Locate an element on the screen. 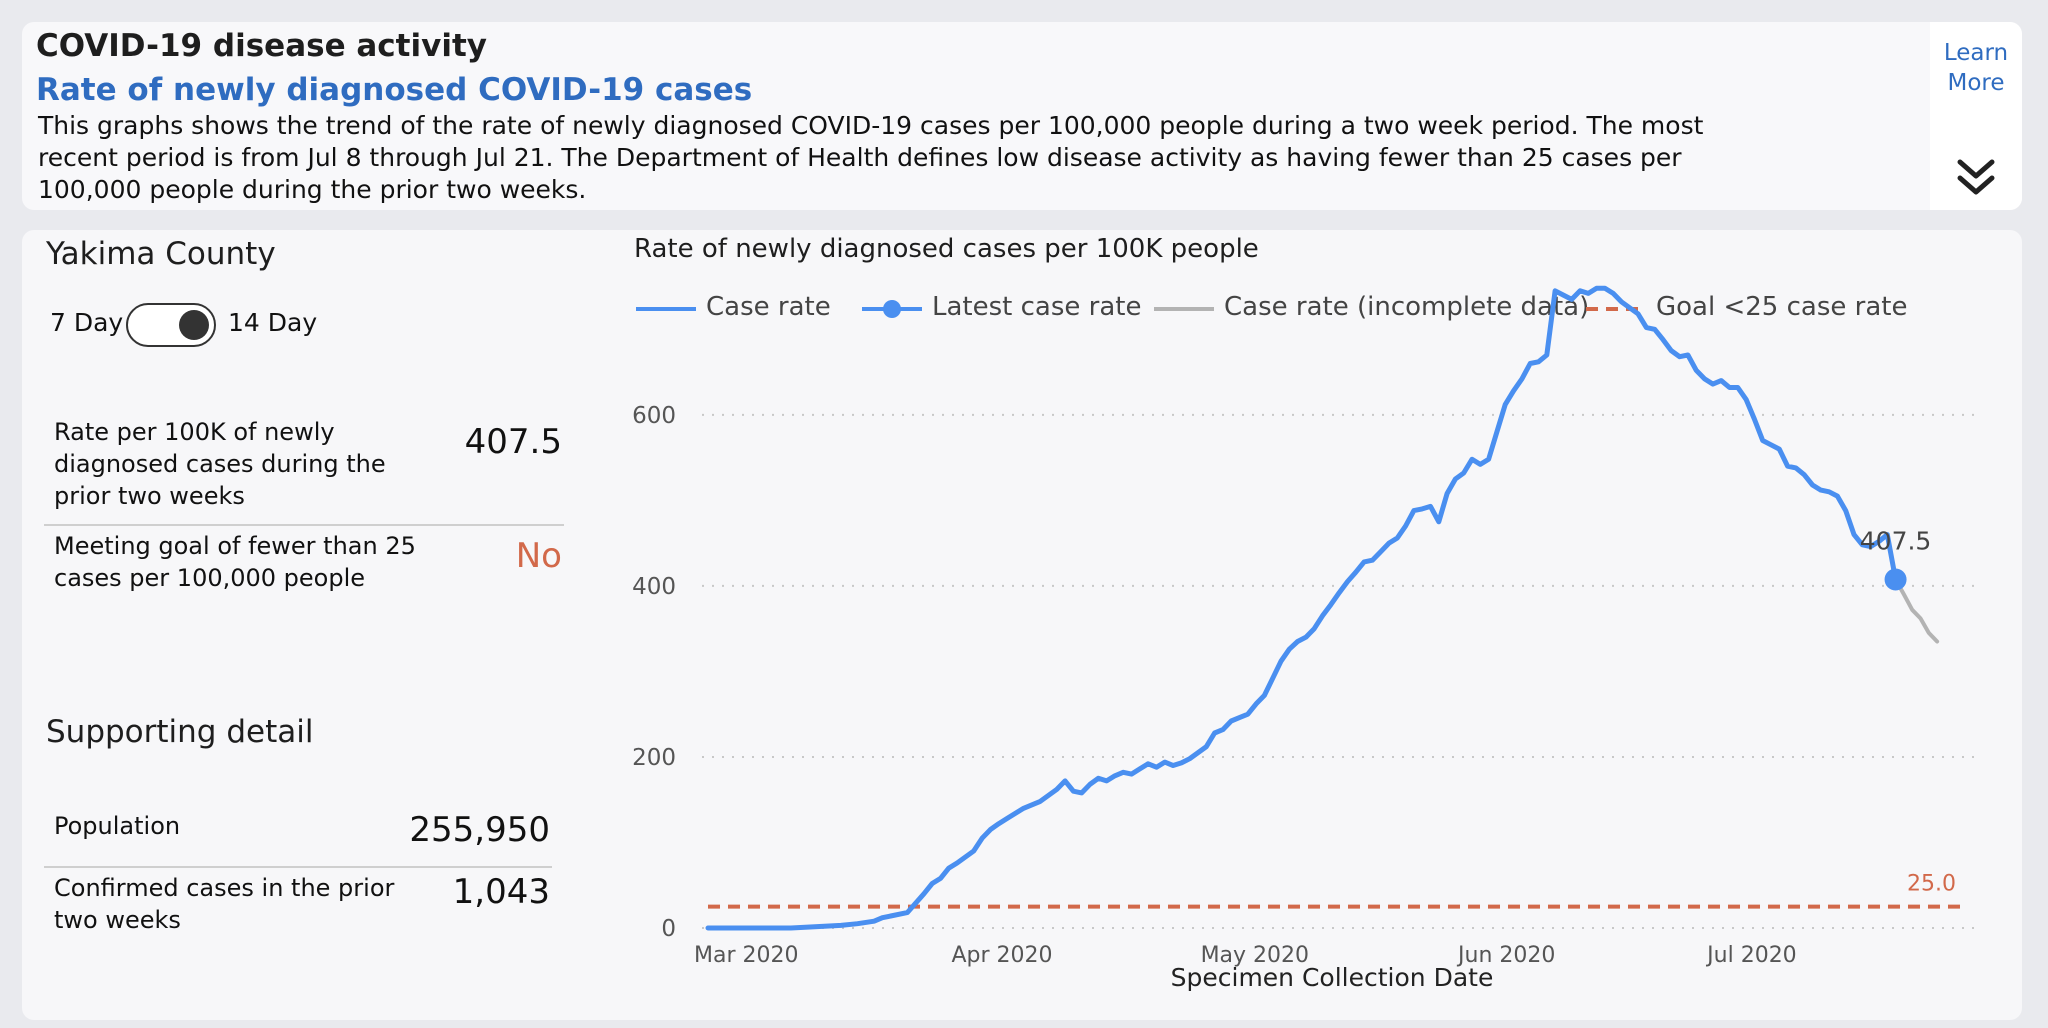  incomplete-data-line is located at coordinates (1916, 610).